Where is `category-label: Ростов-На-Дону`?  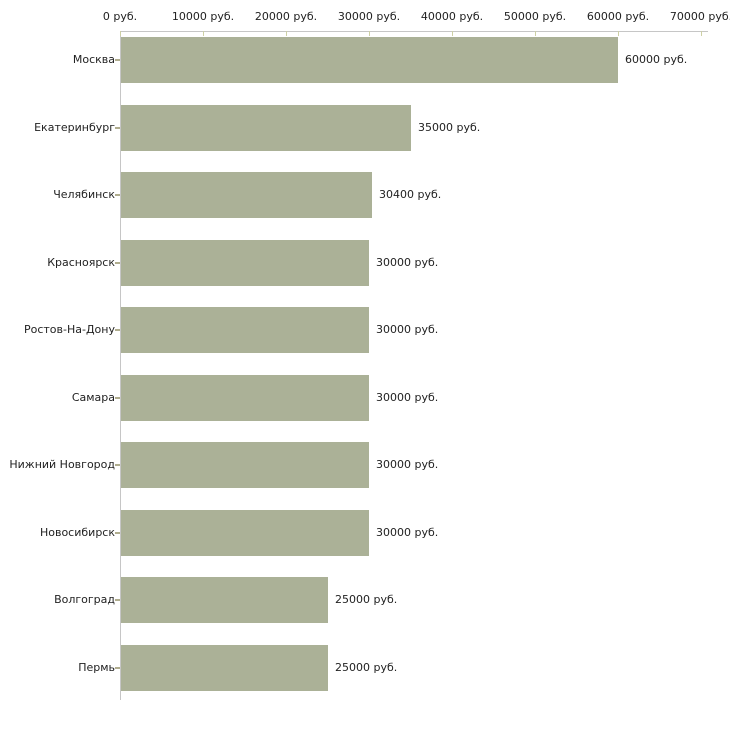 category-label: Ростов-На-Дону is located at coordinates (69, 329).